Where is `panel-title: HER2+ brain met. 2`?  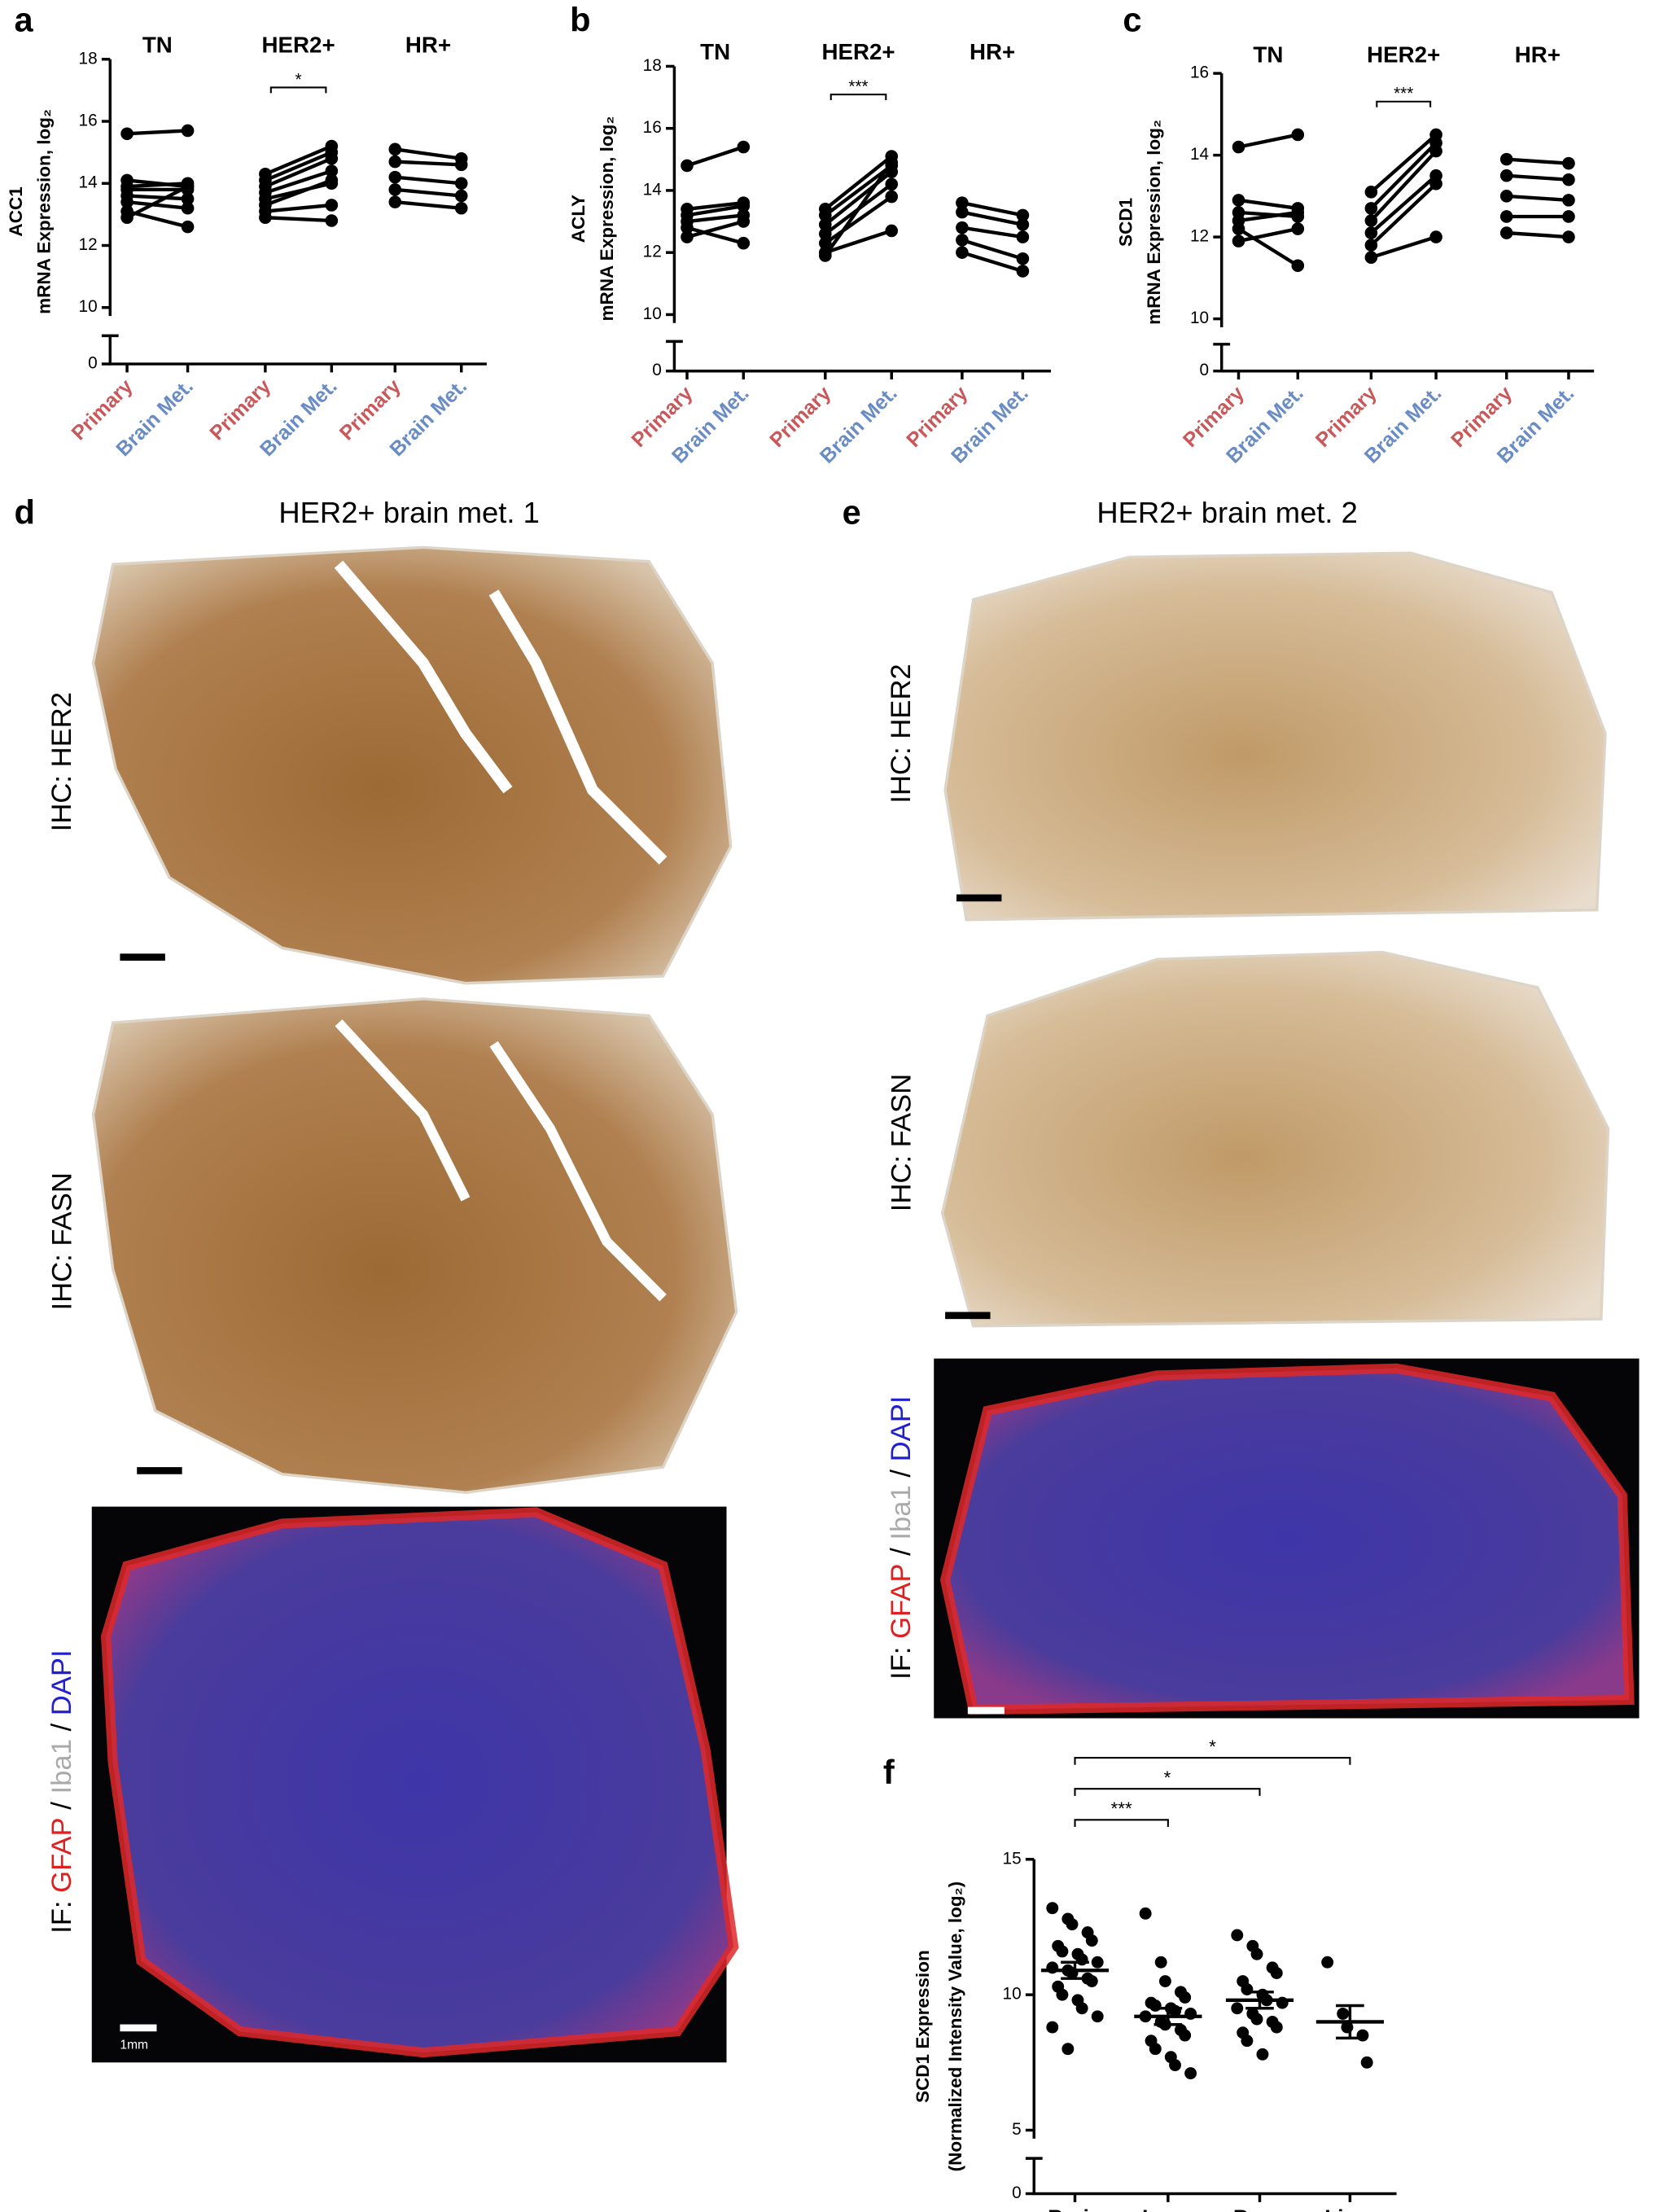
panel-title: HER2+ brain met. 2 is located at coordinates (1227, 512).